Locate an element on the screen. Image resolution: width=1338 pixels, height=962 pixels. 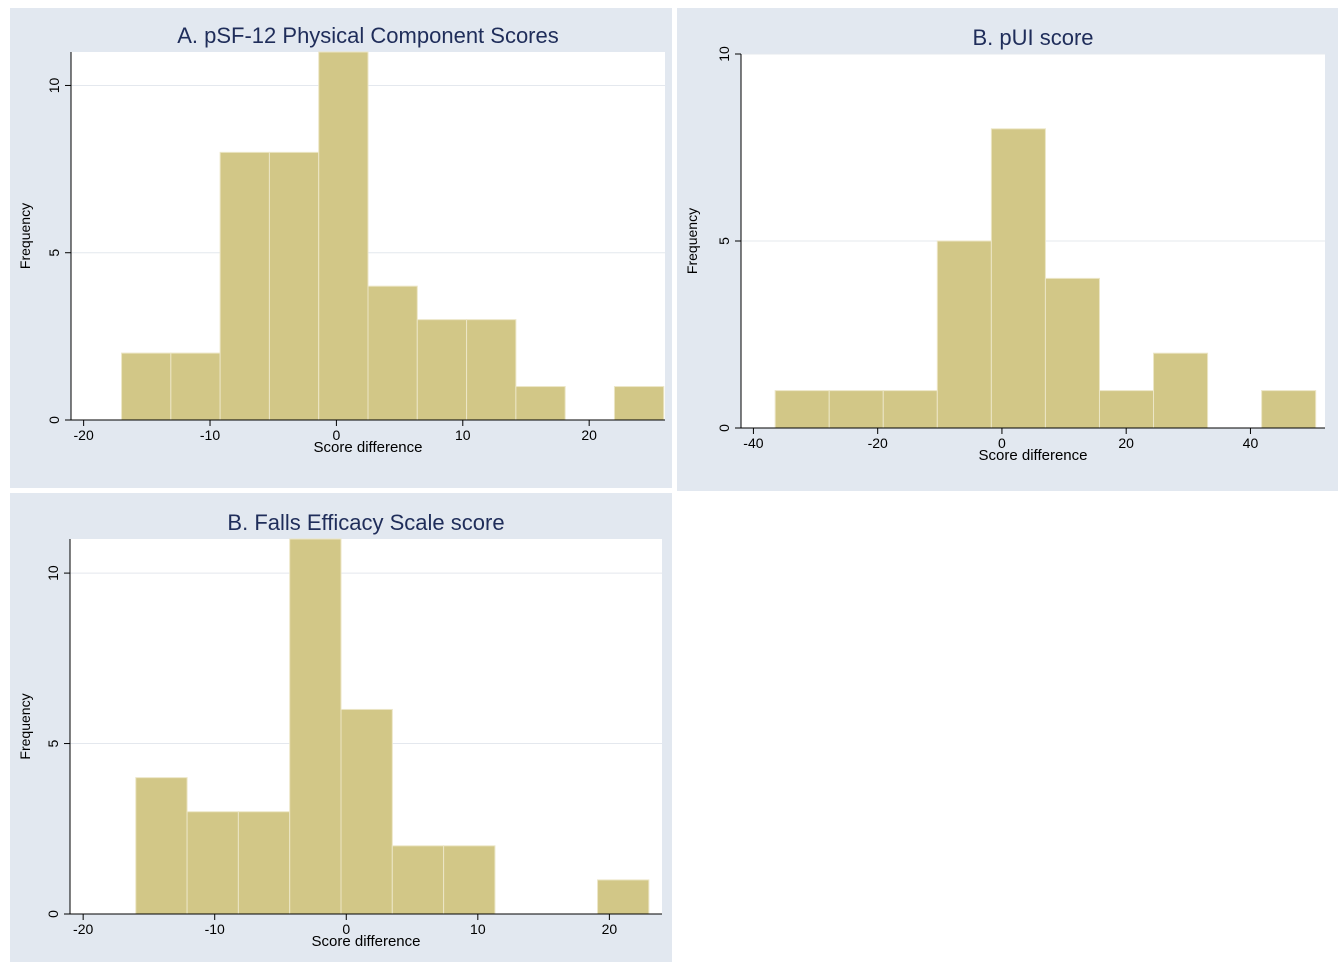
chart-title: A. pSF-12 Physical Component Scores is located at coordinates (368, 35).